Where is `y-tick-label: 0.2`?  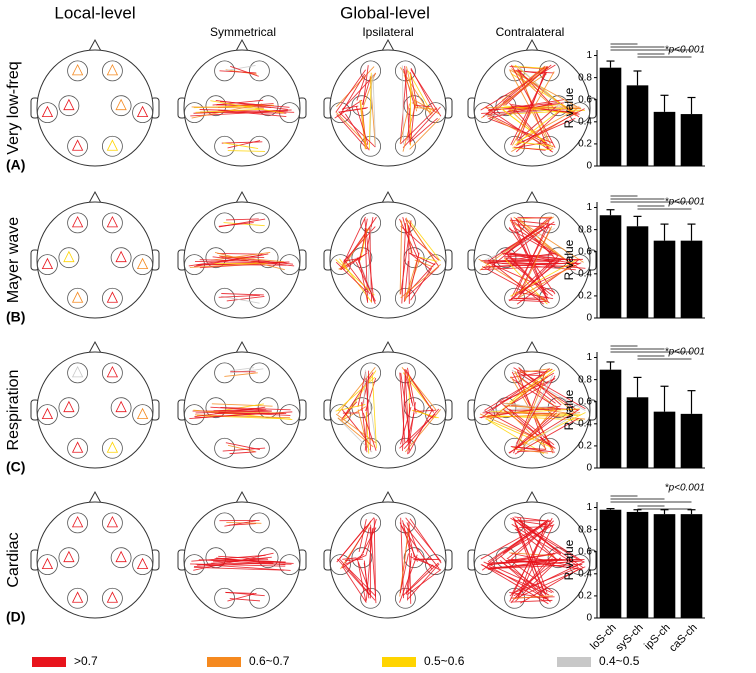
y-tick-label: 0.2 is located at coordinates (585, 296).